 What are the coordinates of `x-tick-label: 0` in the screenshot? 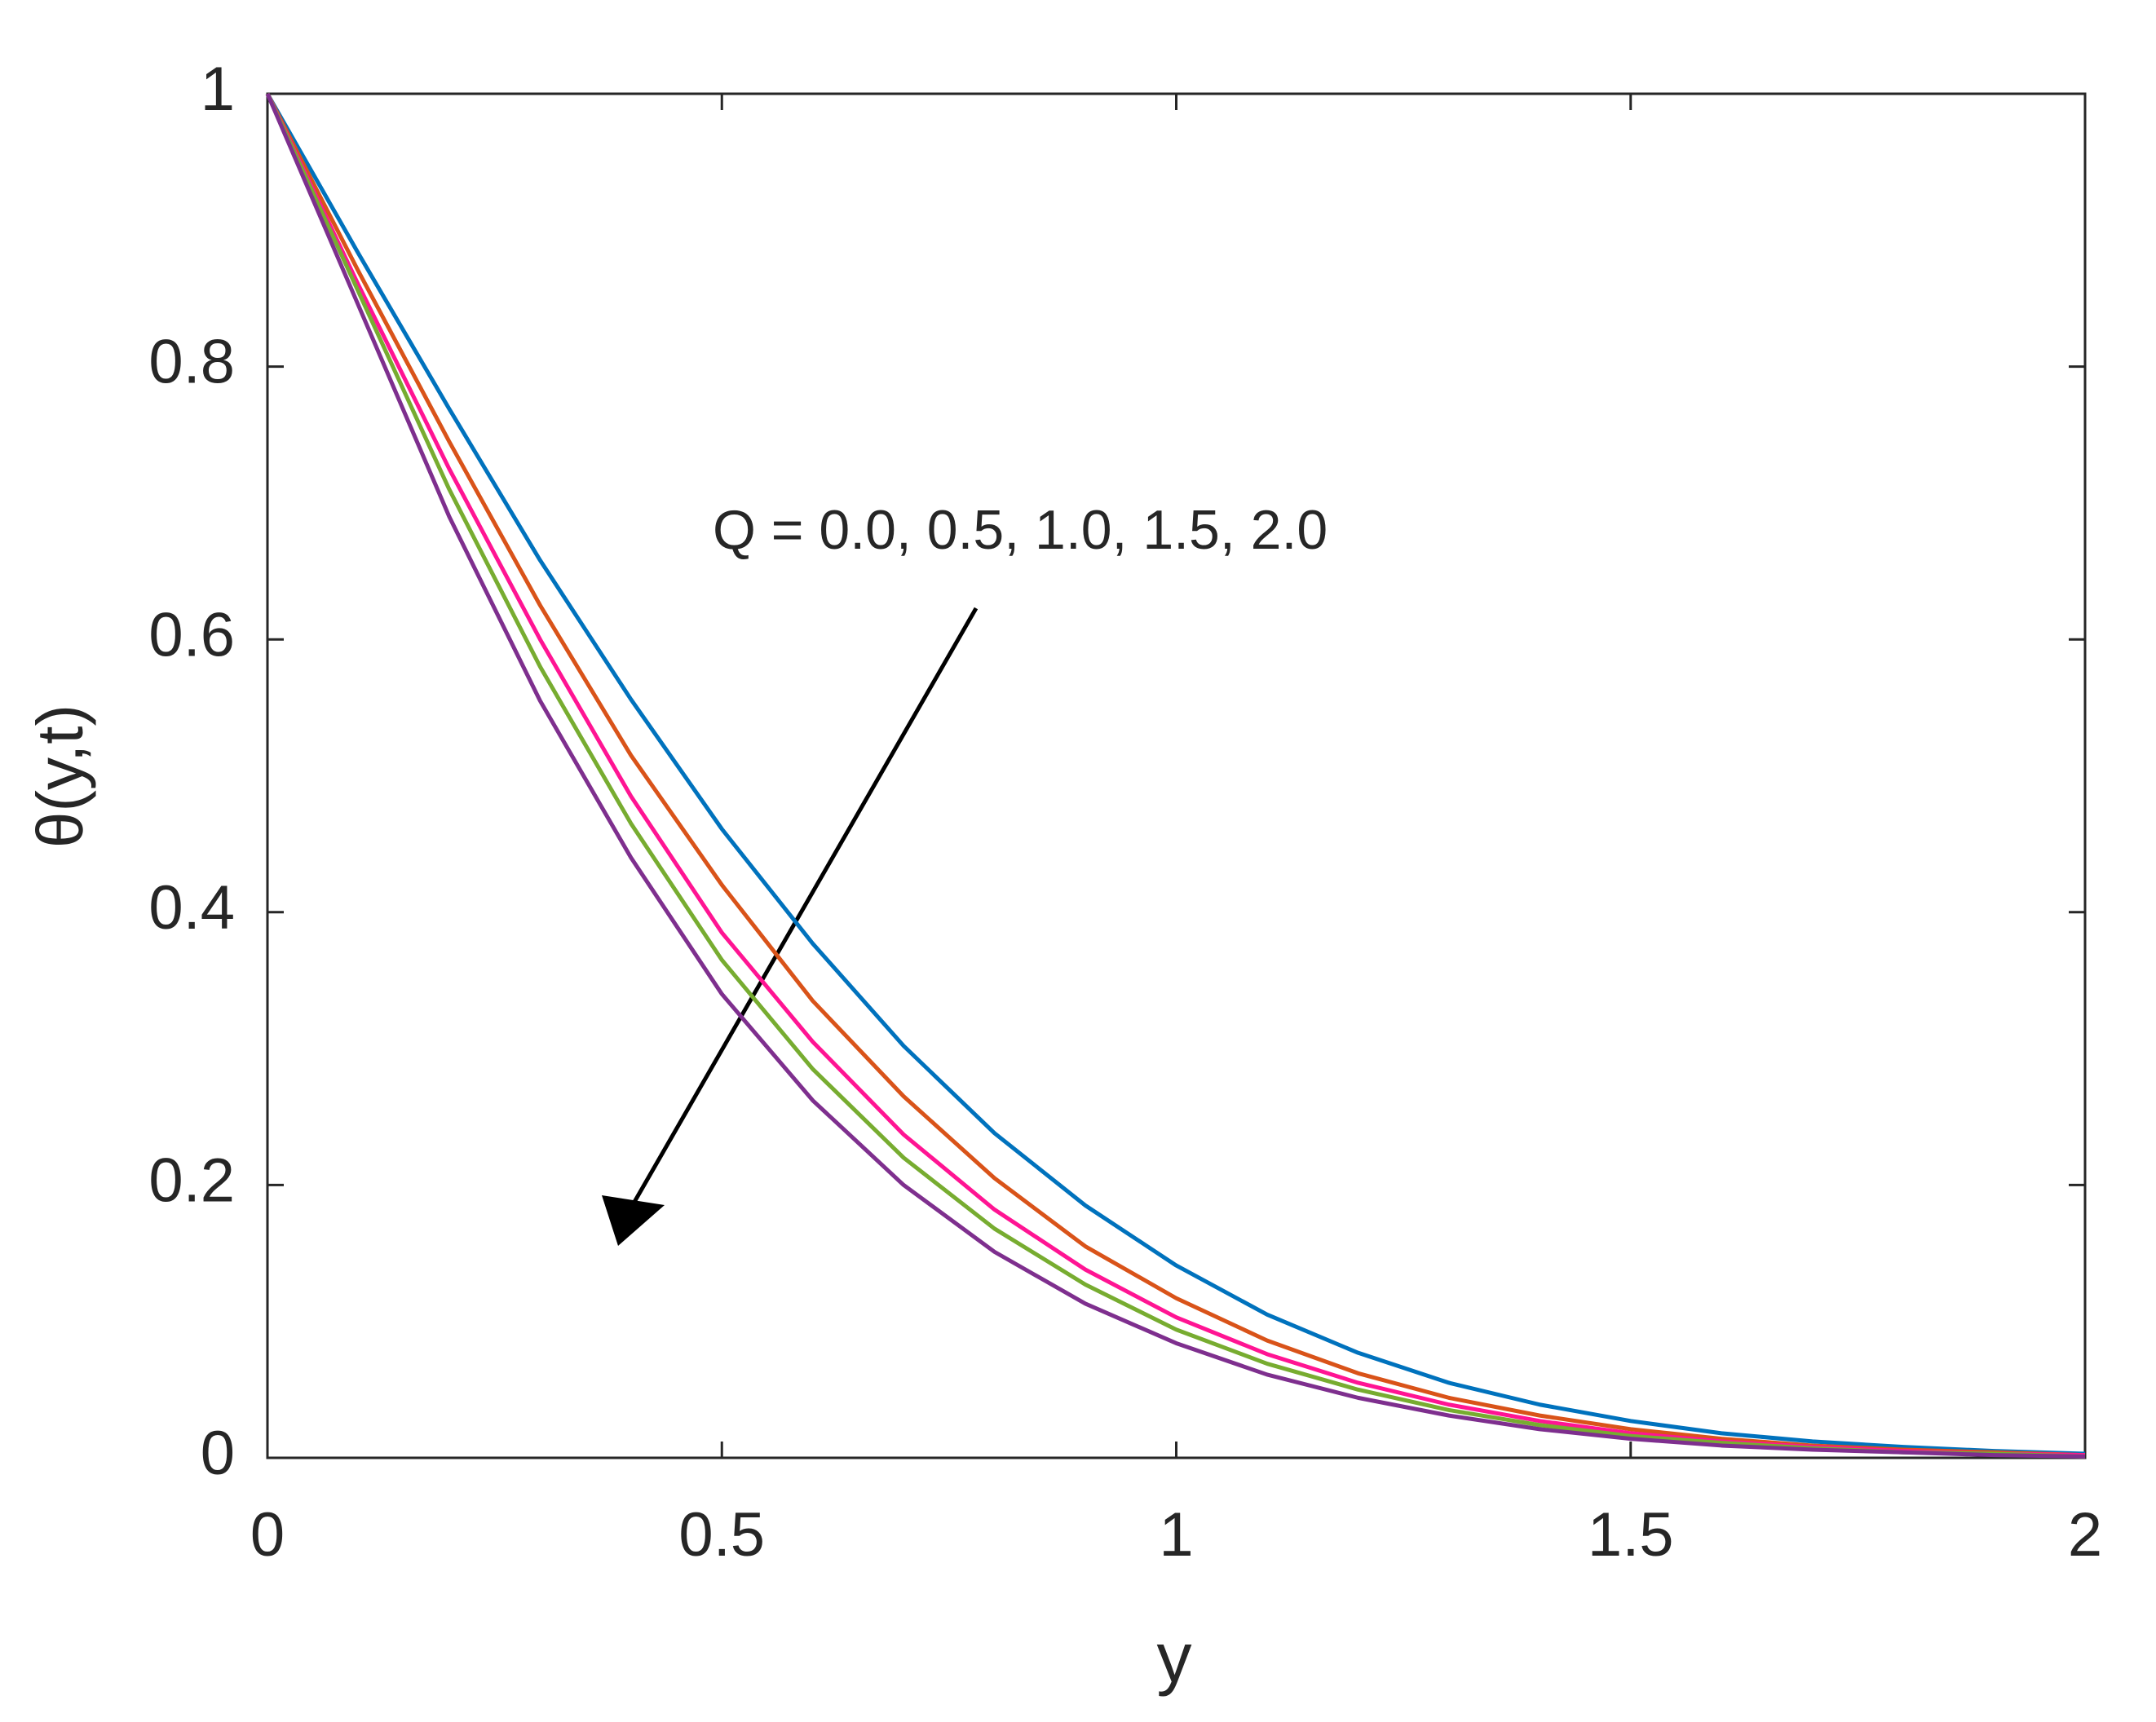 It's located at (267, 1535).